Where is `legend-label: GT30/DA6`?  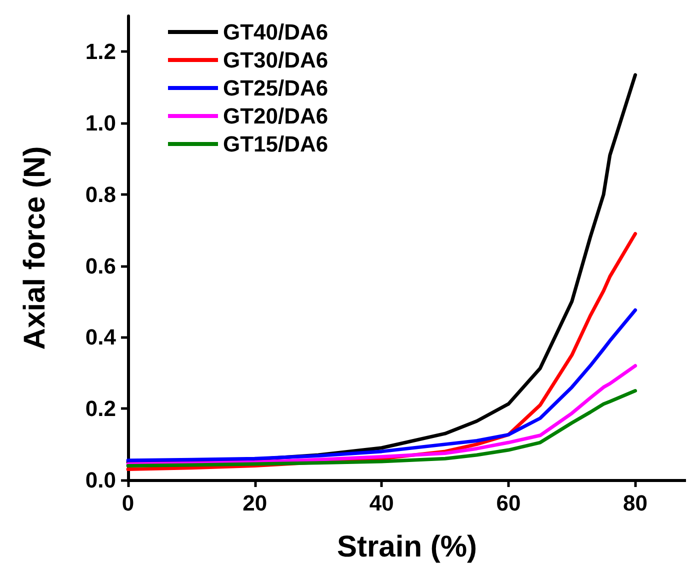 legend-label: GT30/DA6 is located at coordinates (275, 60).